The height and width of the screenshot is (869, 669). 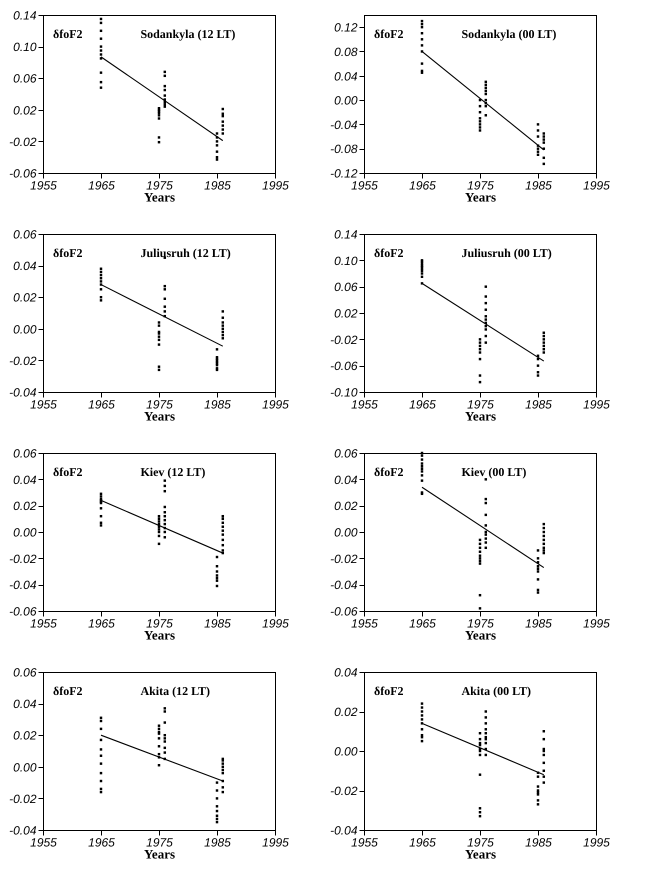 I want to click on text: Sodankyla (12 LT), so click(x=188, y=34).